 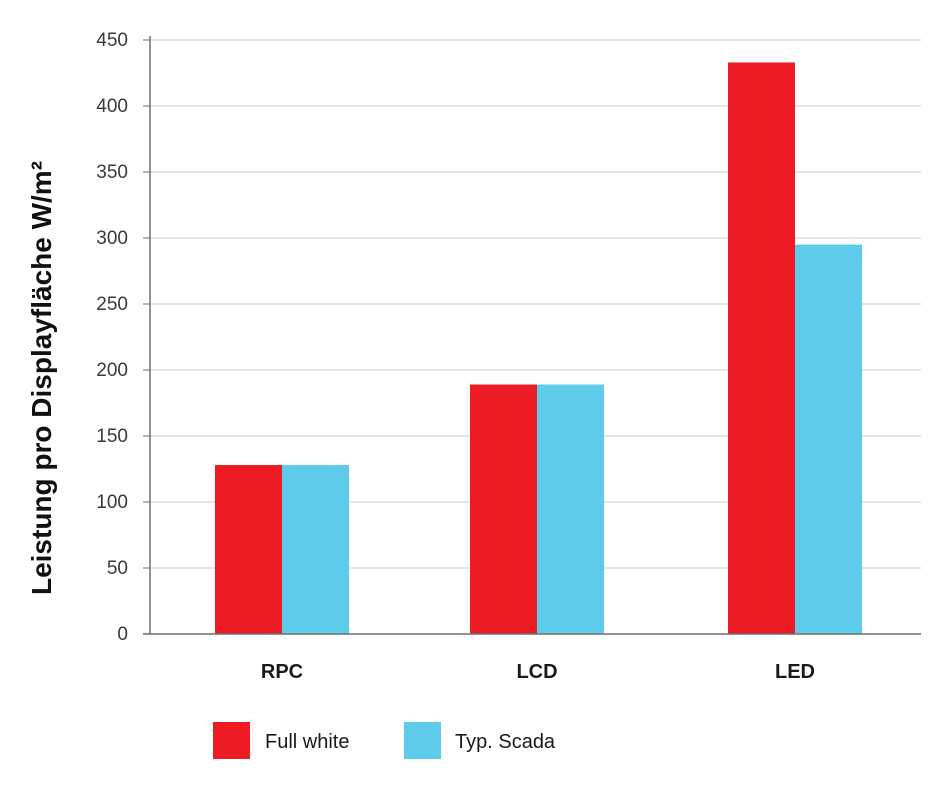 What do you see at coordinates (112, 172) in the screenshot?
I see `y-tick-label: 350` at bounding box center [112, 172].